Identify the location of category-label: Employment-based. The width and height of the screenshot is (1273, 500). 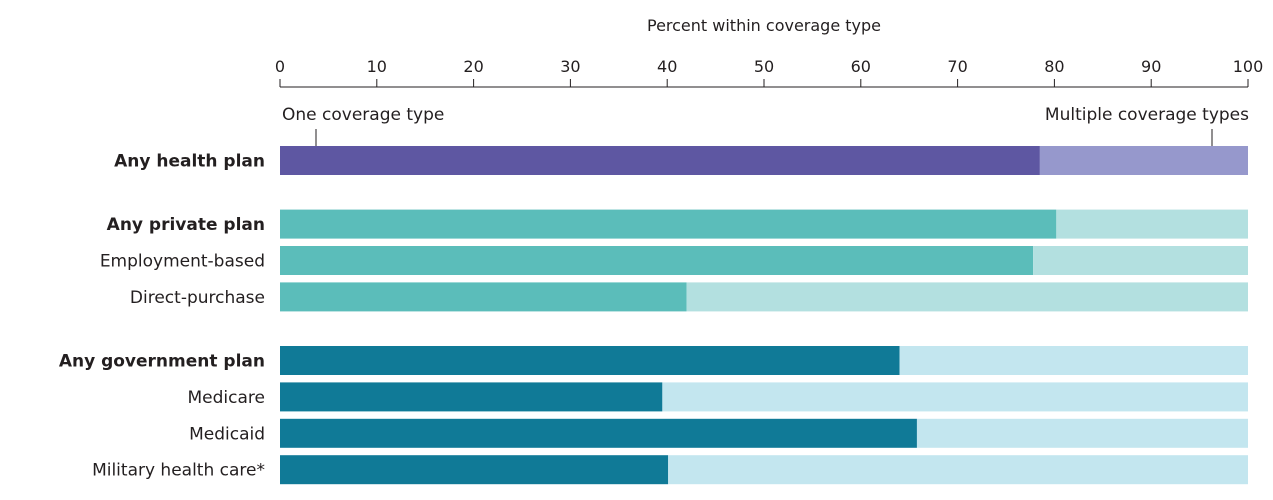
(182, 262).